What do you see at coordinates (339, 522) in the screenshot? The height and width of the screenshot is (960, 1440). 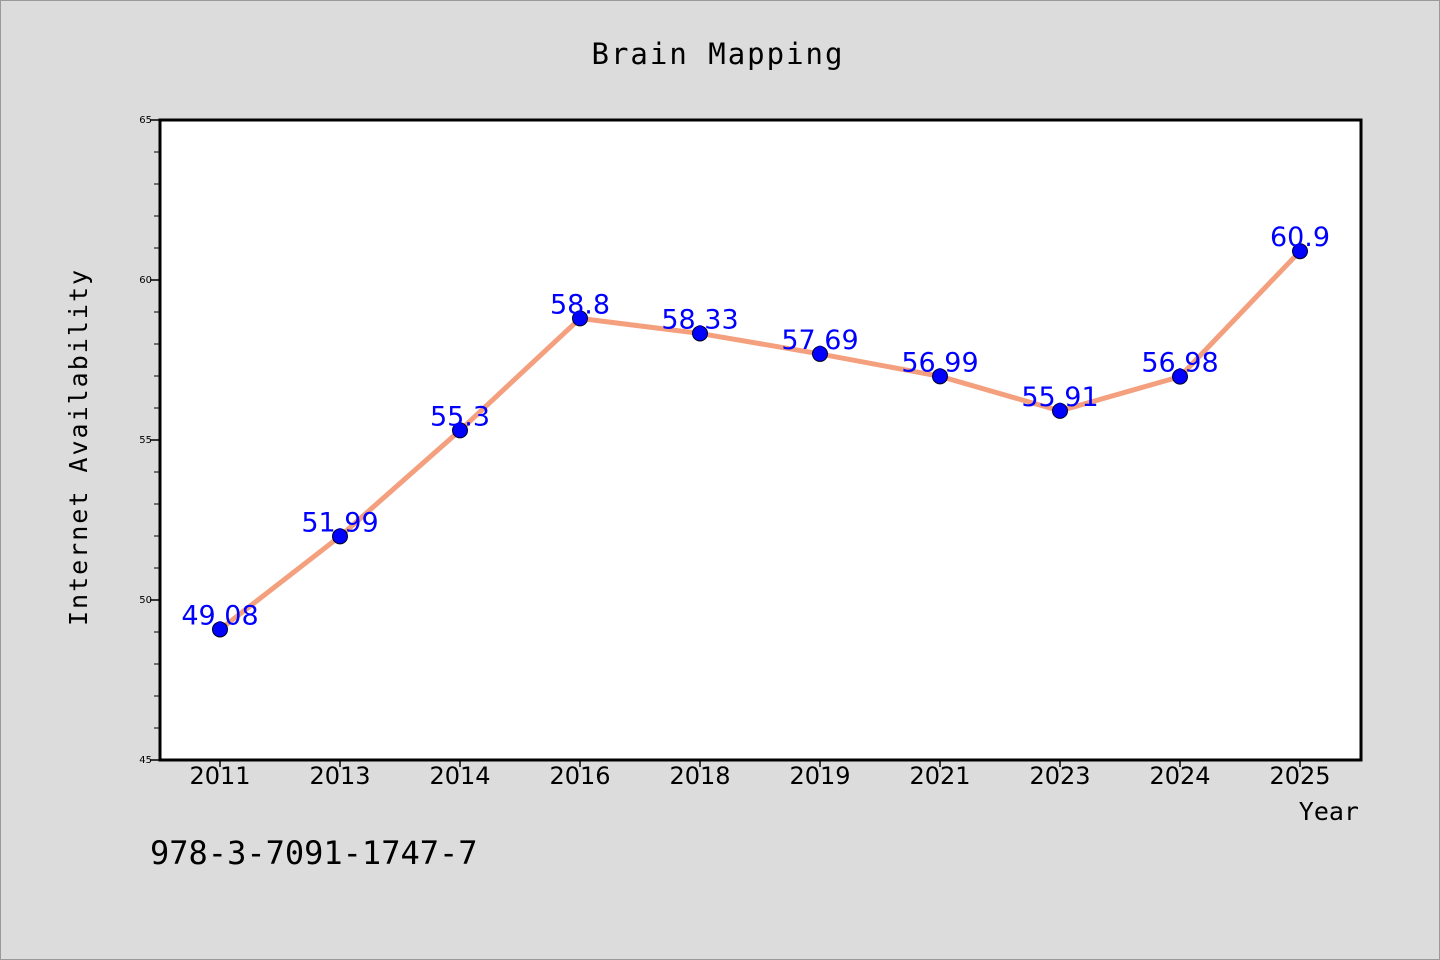 I see `data-label: 51.99` at bounding box center [339, 522].